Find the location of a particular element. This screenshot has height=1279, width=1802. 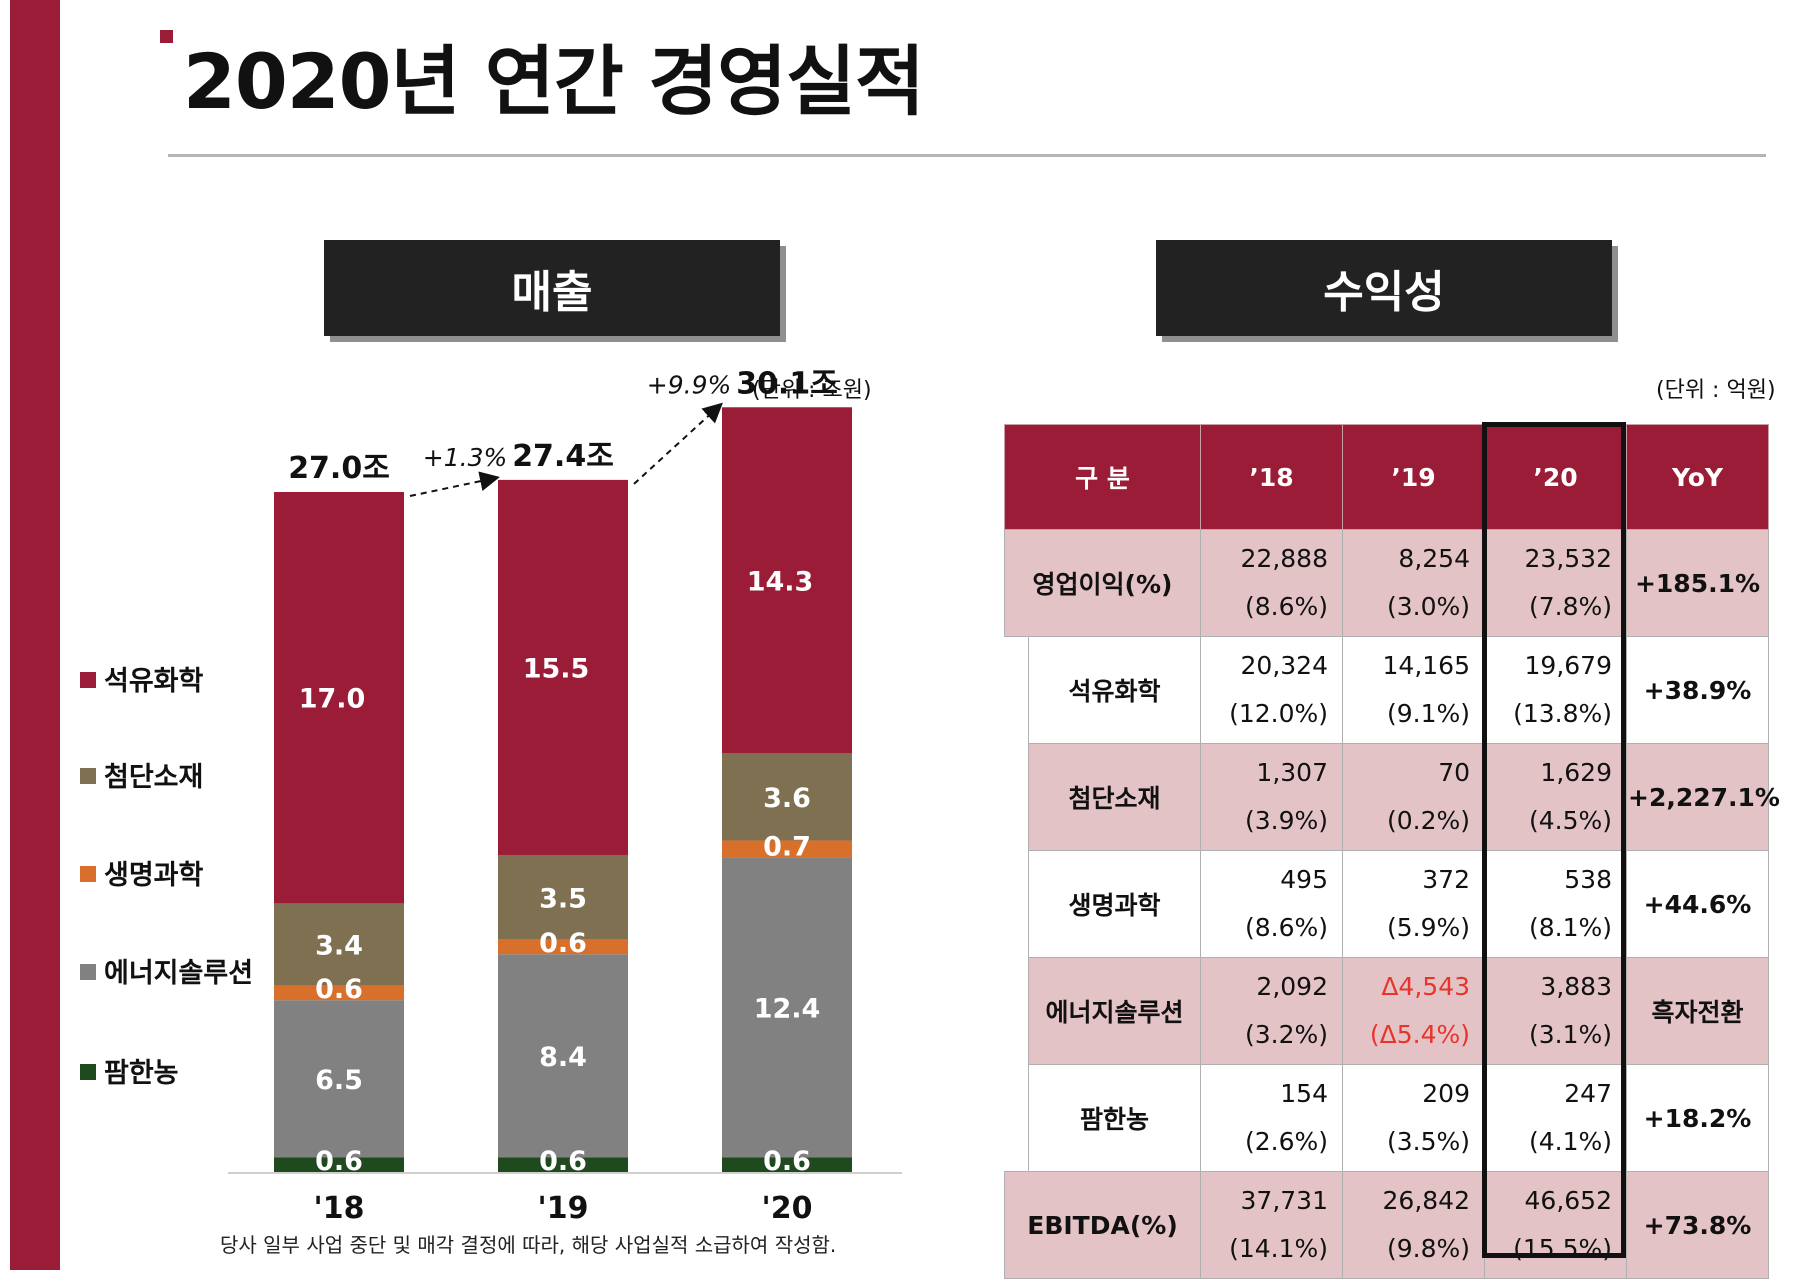

cell-value: 209 is located at coordinates (1446, 1093).